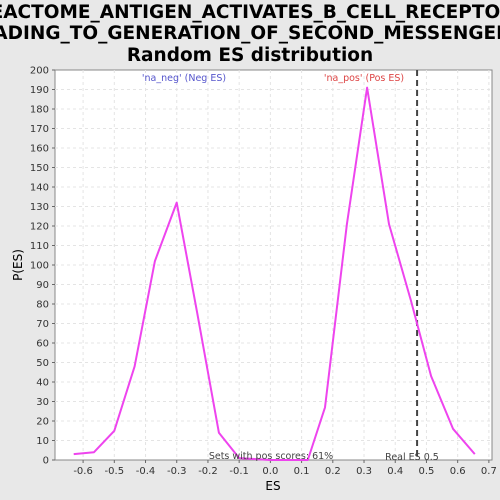 The height and width of the screenshot is (500, 500). Describe the element at coordinates (364, 78) in the screenshot. I see `pos-es-label: 'na_pos' (Pos ES)` at that location.